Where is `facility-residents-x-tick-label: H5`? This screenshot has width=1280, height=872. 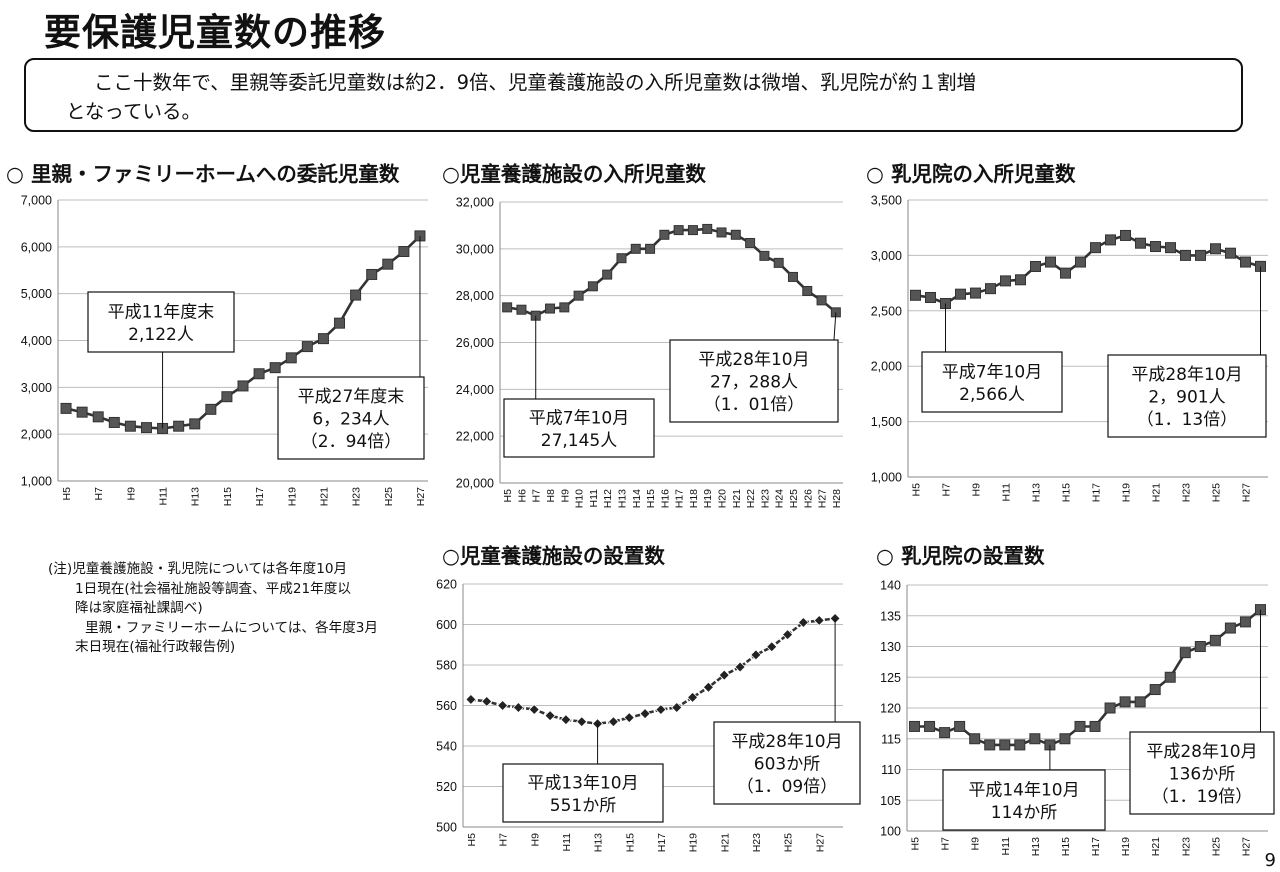
facility-residents-x-tick-label: H5 is located at coordinates (508, 496).